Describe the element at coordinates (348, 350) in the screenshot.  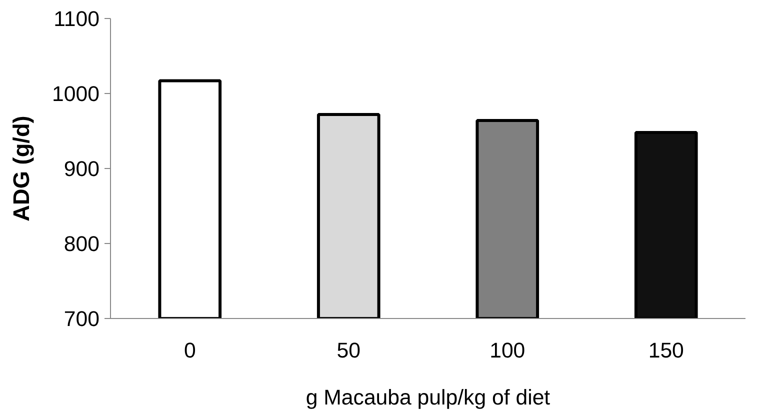
I see `x-tick-label: 50` at that location.